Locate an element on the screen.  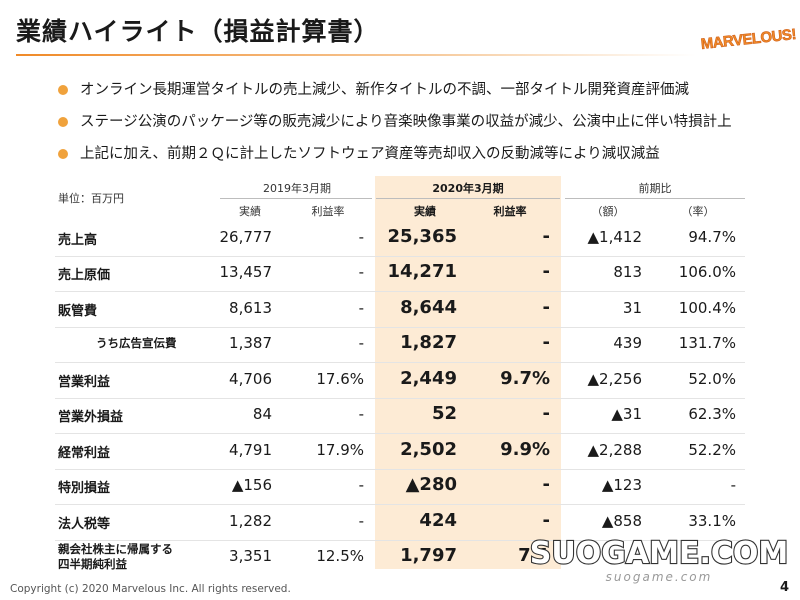
page-title: 業績ハイライト（損益計算書） is located at coordinates (198, 31).